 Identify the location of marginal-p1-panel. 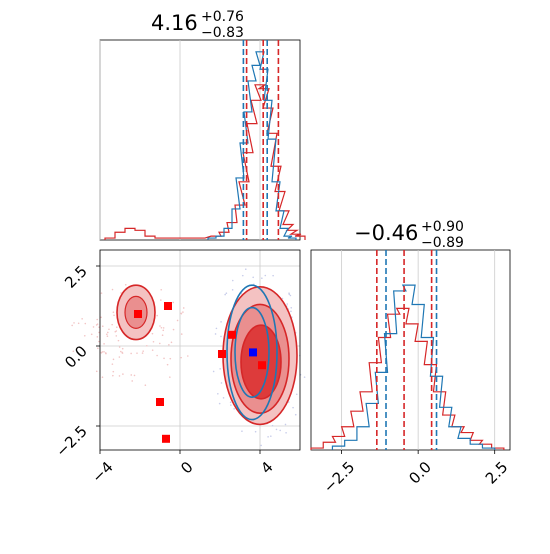
(202, 140).